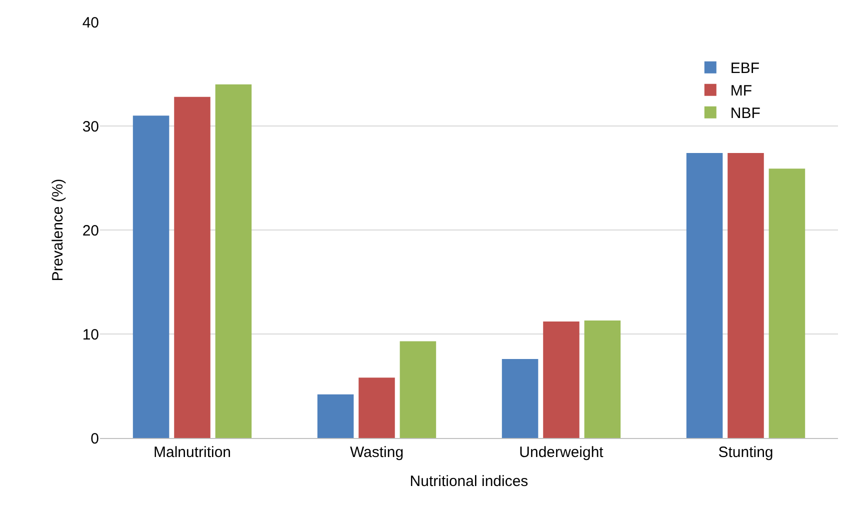 The width and height of the screenshot is (850, 510). Describe the element at coordinates (192, 452) in the screenshot. I see `x-tick-label: Malnutrition` at that location.